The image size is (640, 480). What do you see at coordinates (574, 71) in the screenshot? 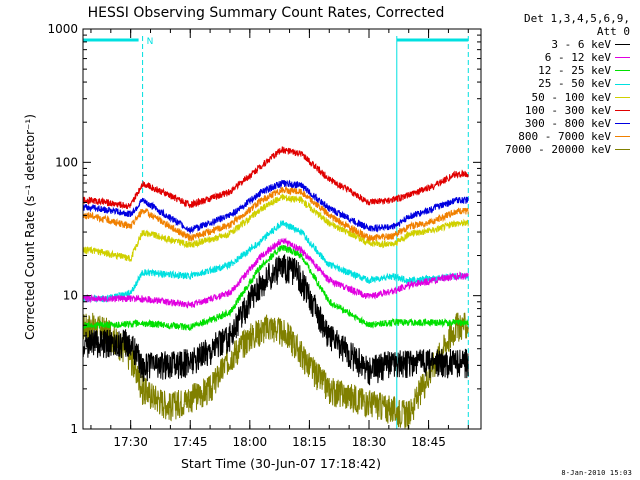
I see `legend-label: 12 - 25 keV` at bounding box center [574, 71].